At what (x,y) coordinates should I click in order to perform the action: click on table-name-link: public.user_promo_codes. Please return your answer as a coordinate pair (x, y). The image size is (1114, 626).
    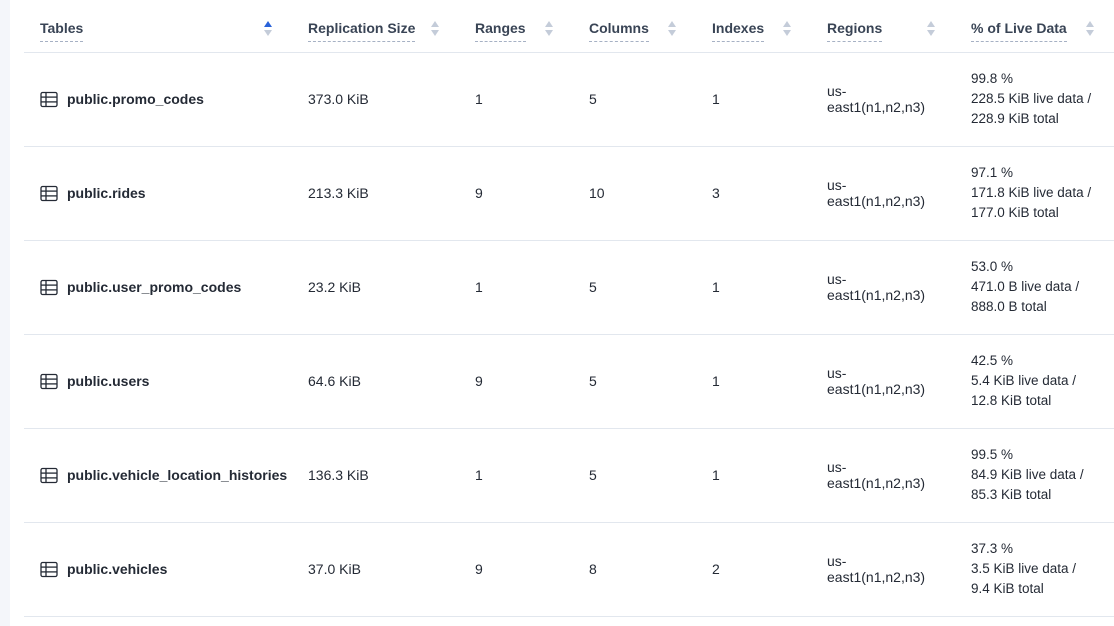
    Looking at the image, I should click on (154, 287).